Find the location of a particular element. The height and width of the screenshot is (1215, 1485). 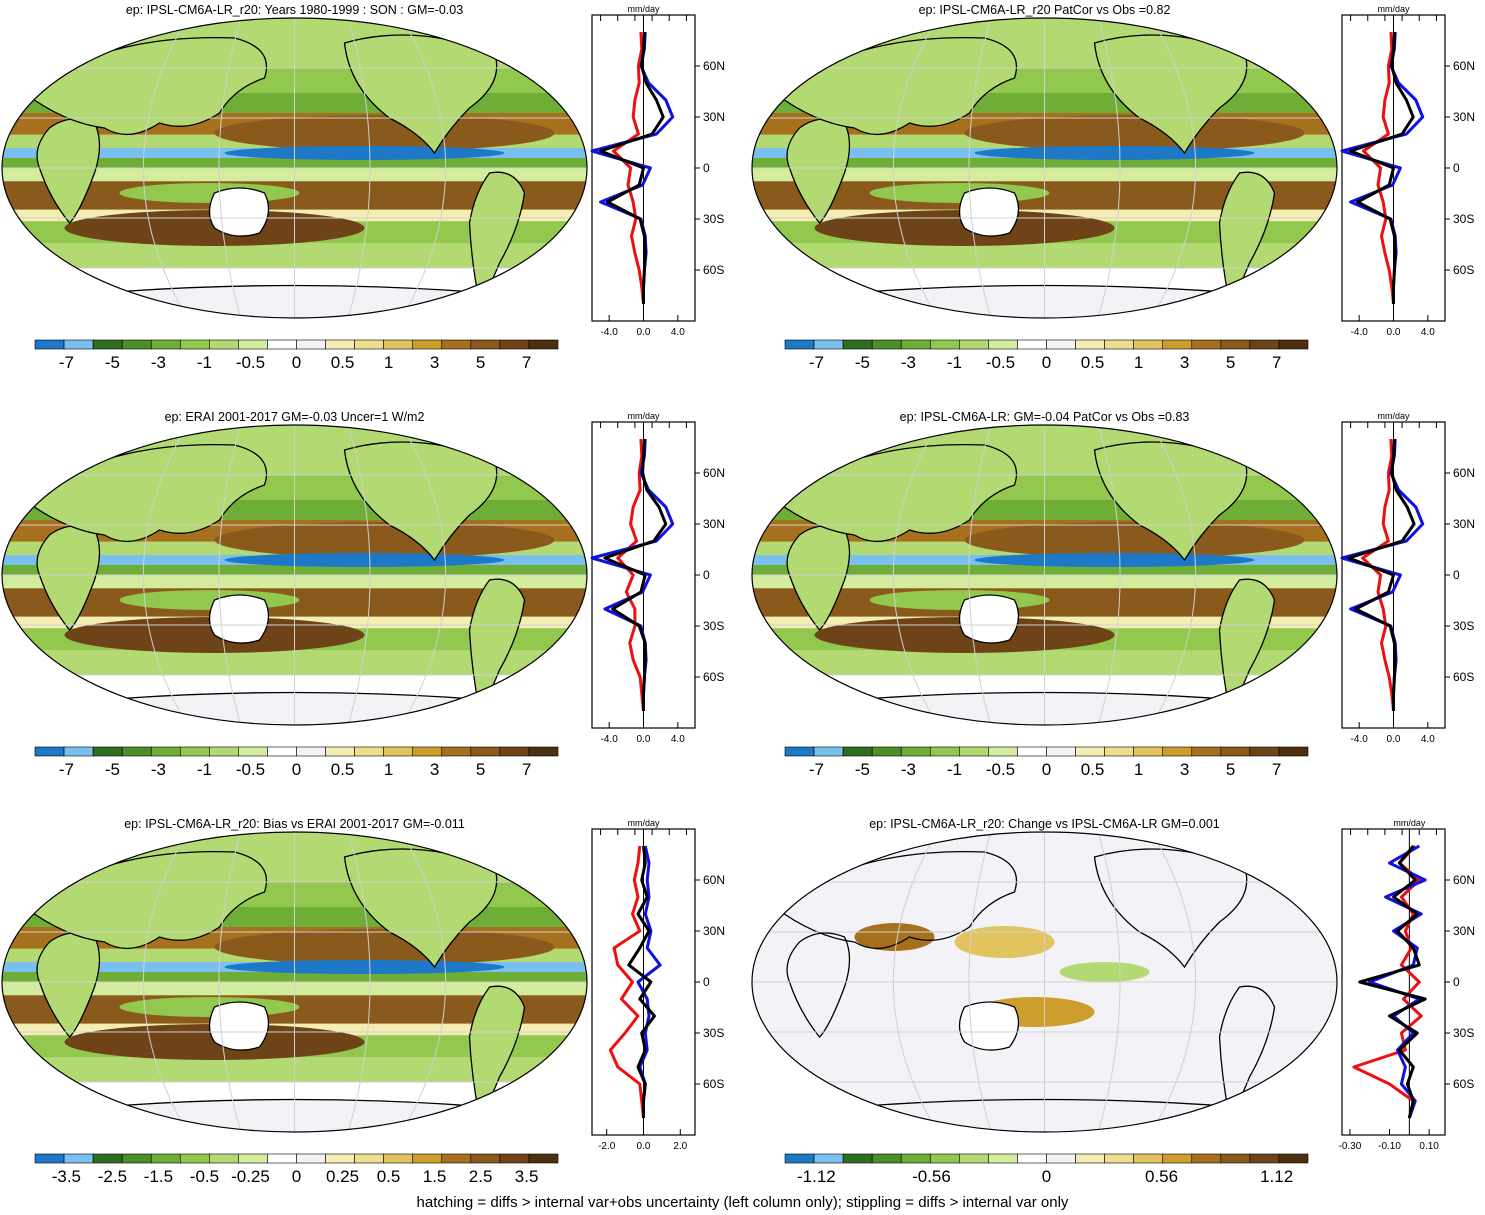

zonal-x-tick-label: -4.0 is located at coordinates (1360, 739).